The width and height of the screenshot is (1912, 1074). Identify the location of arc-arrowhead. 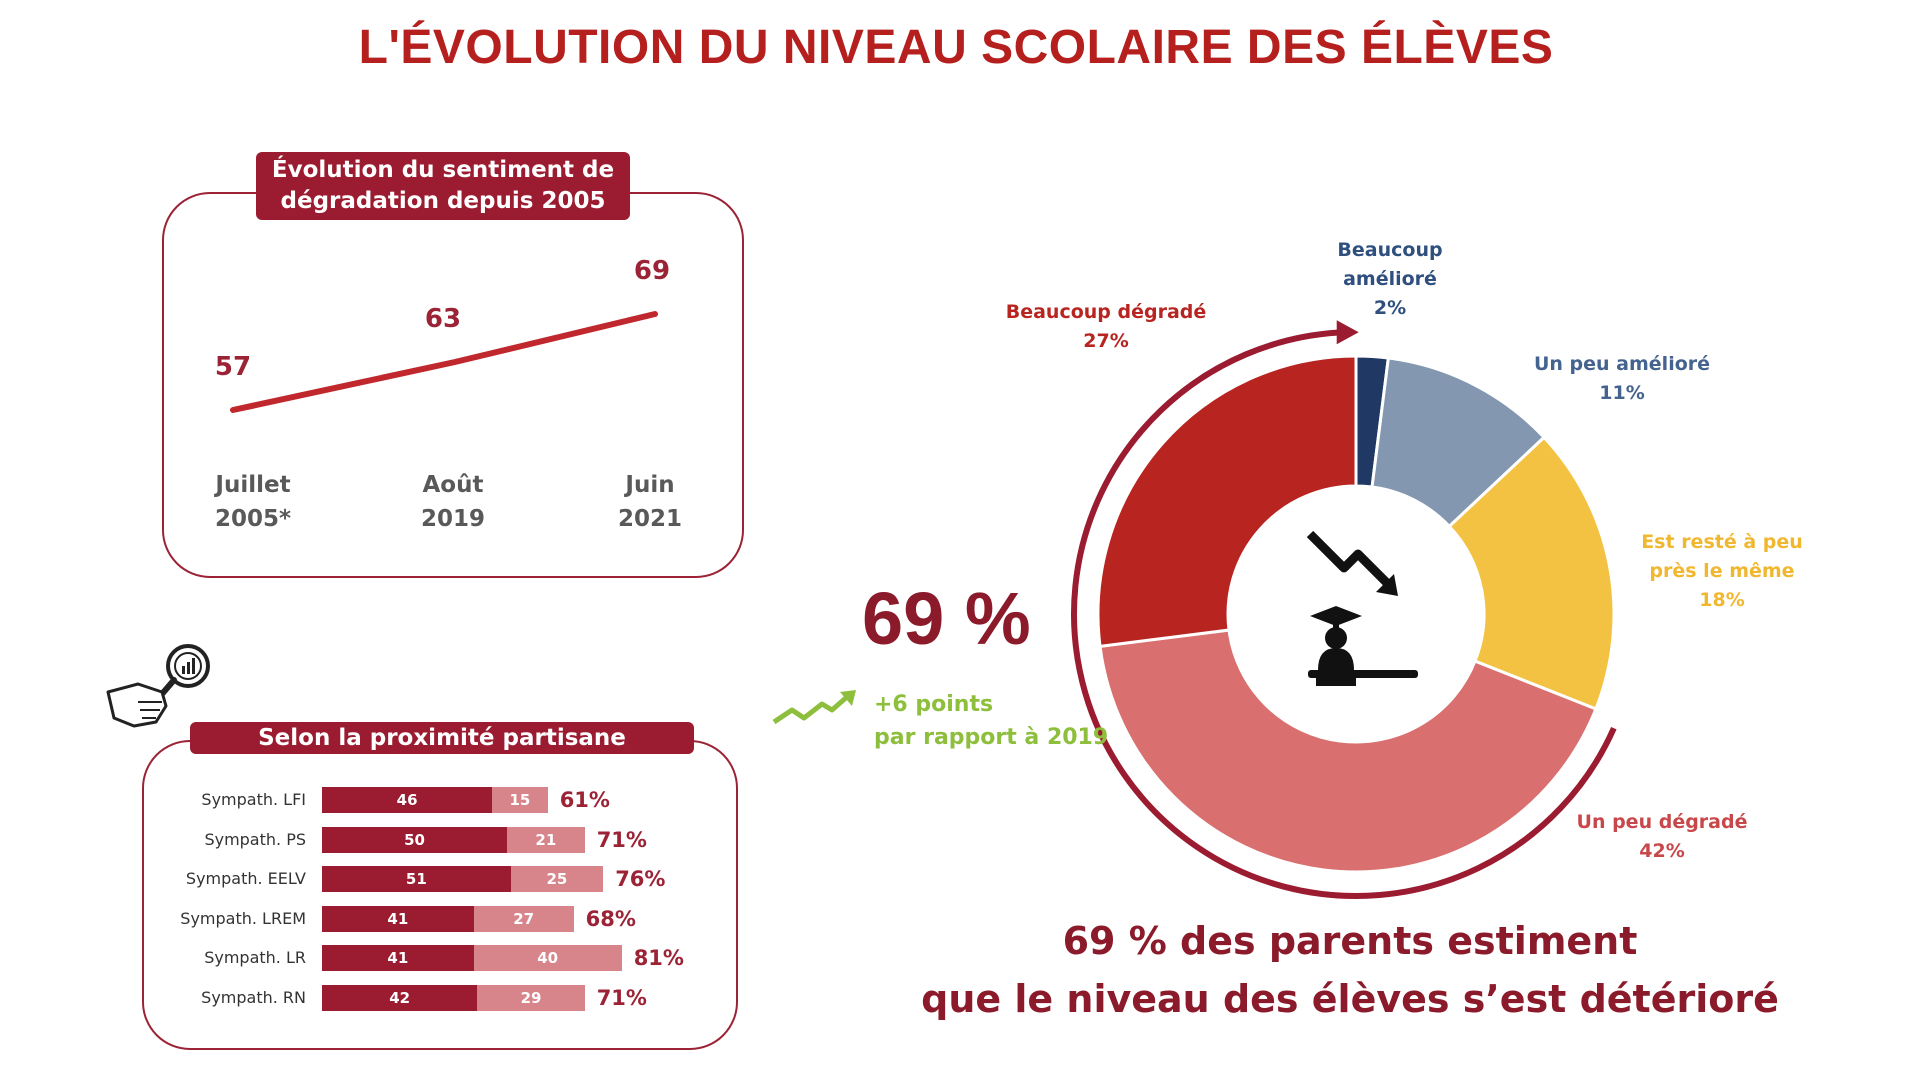
(1347, 332).